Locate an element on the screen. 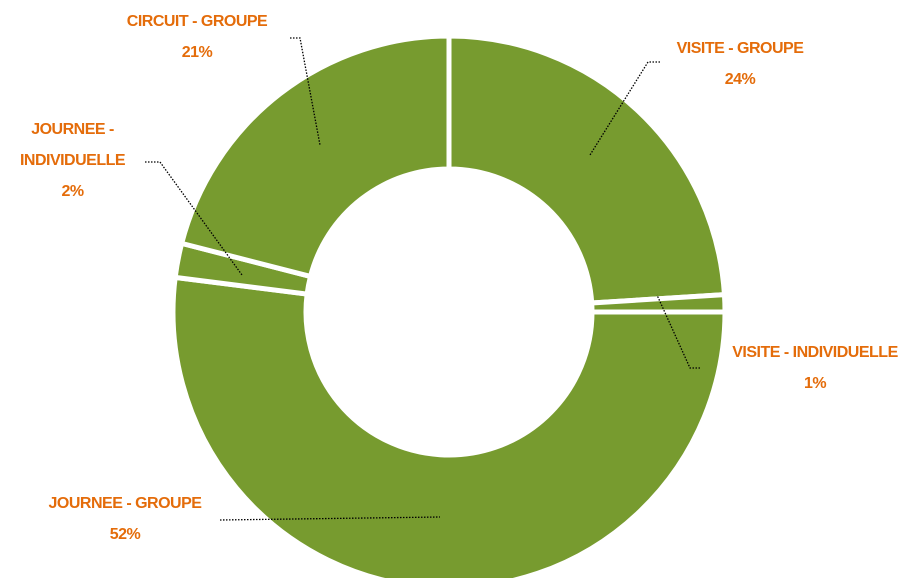 The image size is (912, 578). category-label: JOURNEE - INDIVIDUELLE is located at coordinates (72, 145).